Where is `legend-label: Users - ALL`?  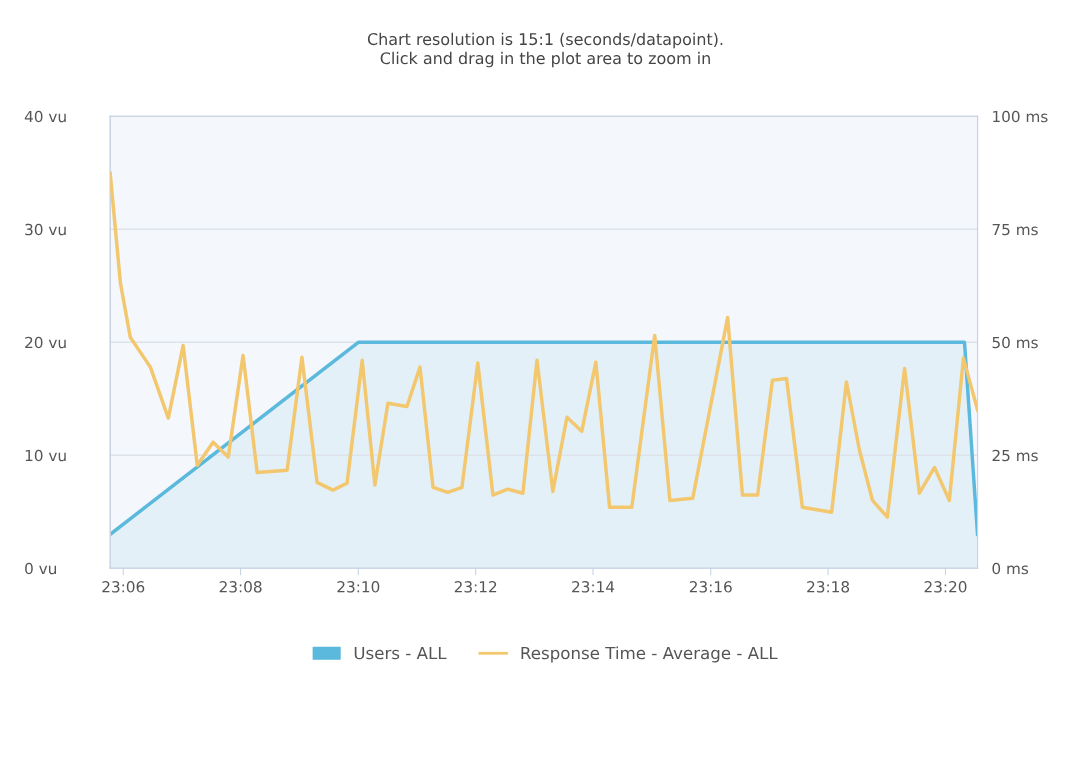 legend-label: Users - ALL is located at coordinates (400, 653).